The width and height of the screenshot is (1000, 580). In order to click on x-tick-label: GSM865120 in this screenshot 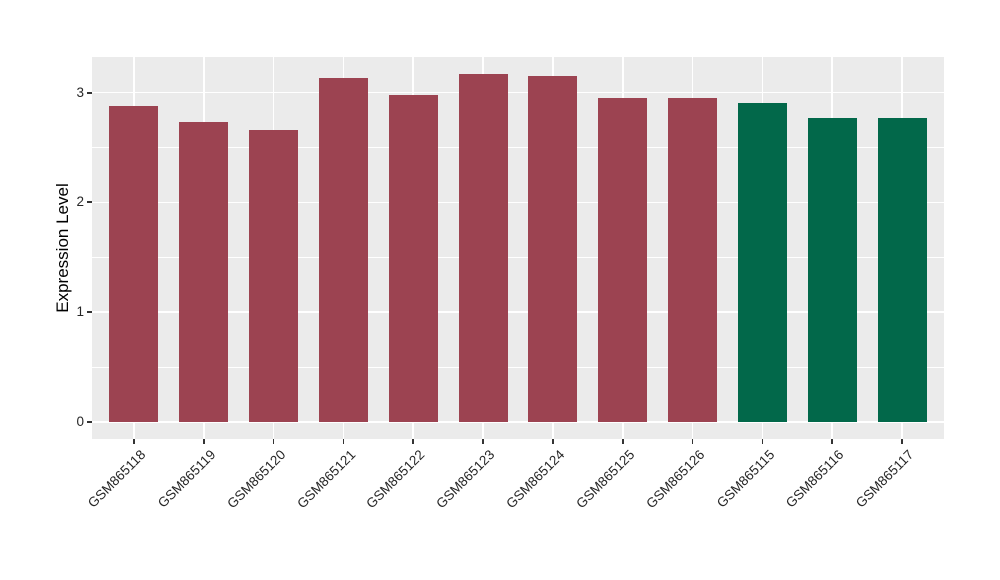, I will do `click(256, 479)`.